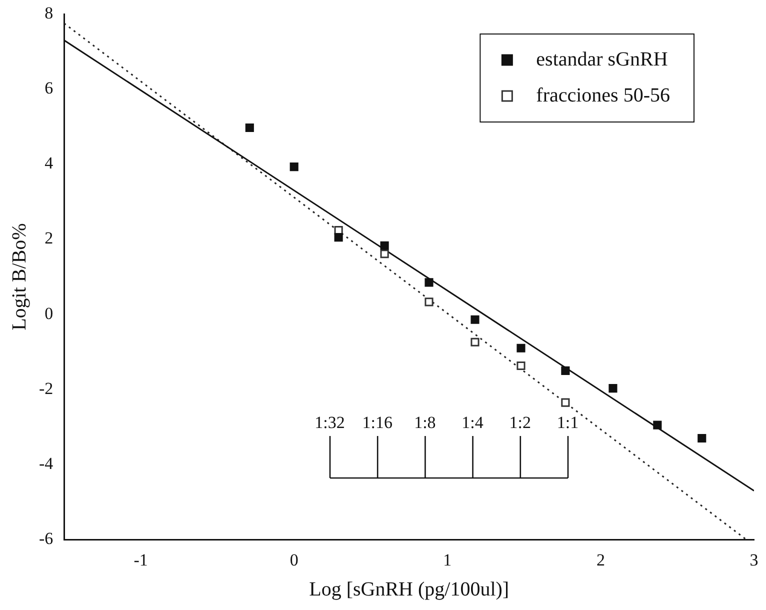 The image size is (766, 610). I want to click on y-tick-label: 8, so click(49, 12).